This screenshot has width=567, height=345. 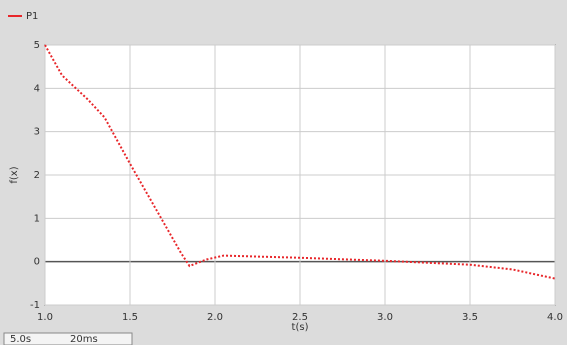 What do you see at coordinates (215, 317) in the screenshot?
I see `x-tick-label: 2.0` at bounding box center [215, 317].